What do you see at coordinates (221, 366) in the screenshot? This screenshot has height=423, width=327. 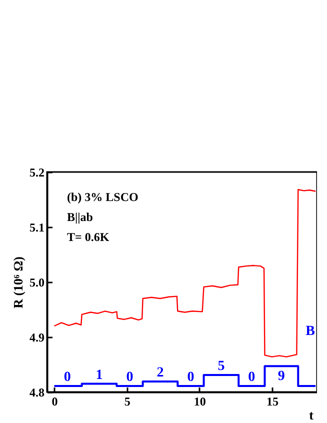 I see `annotation: 5` at bounding box center [221, 366].